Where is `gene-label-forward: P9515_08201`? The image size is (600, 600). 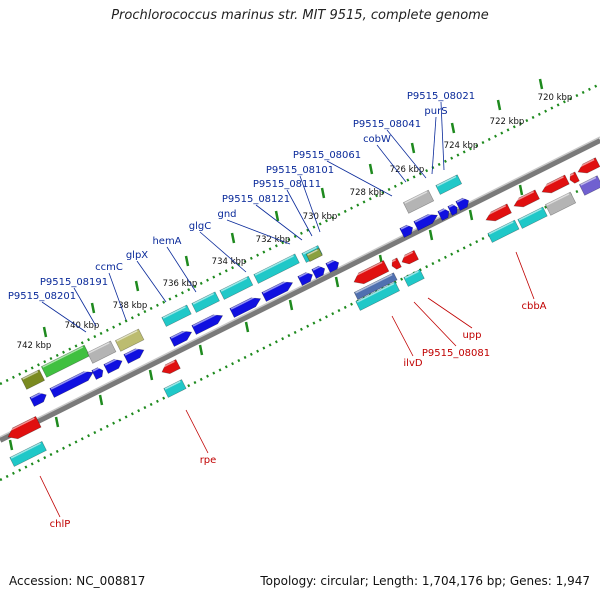
gene-label-forward: P9515_08201 is located at coordinates (42, 296).